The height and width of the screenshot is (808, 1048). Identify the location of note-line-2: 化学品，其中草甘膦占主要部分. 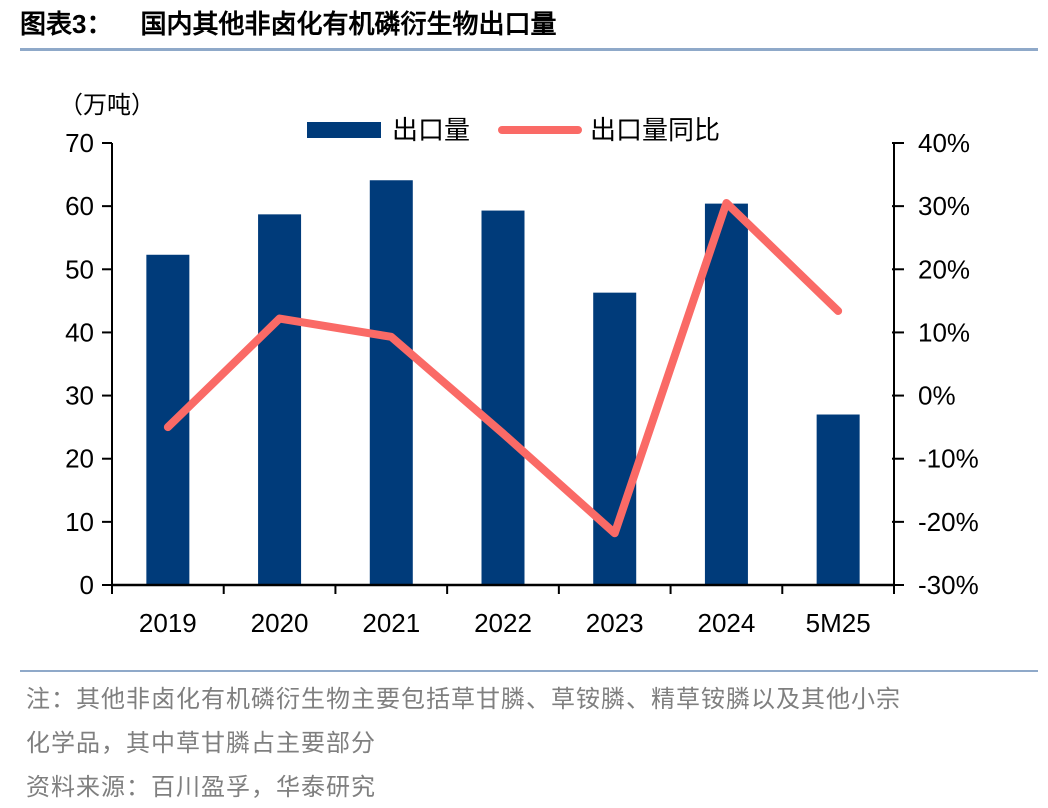
(201, 743).